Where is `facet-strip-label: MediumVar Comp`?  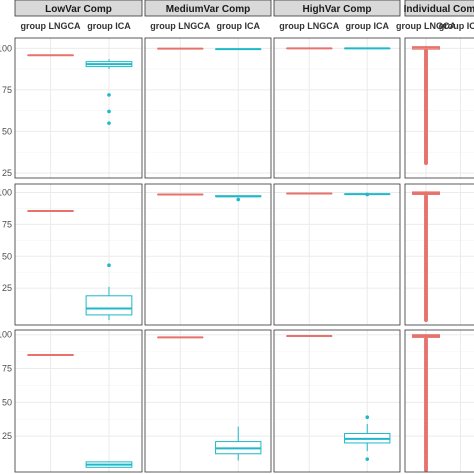
facet-strip-label: MediumVar Comp is located at coordinates (208, 9).